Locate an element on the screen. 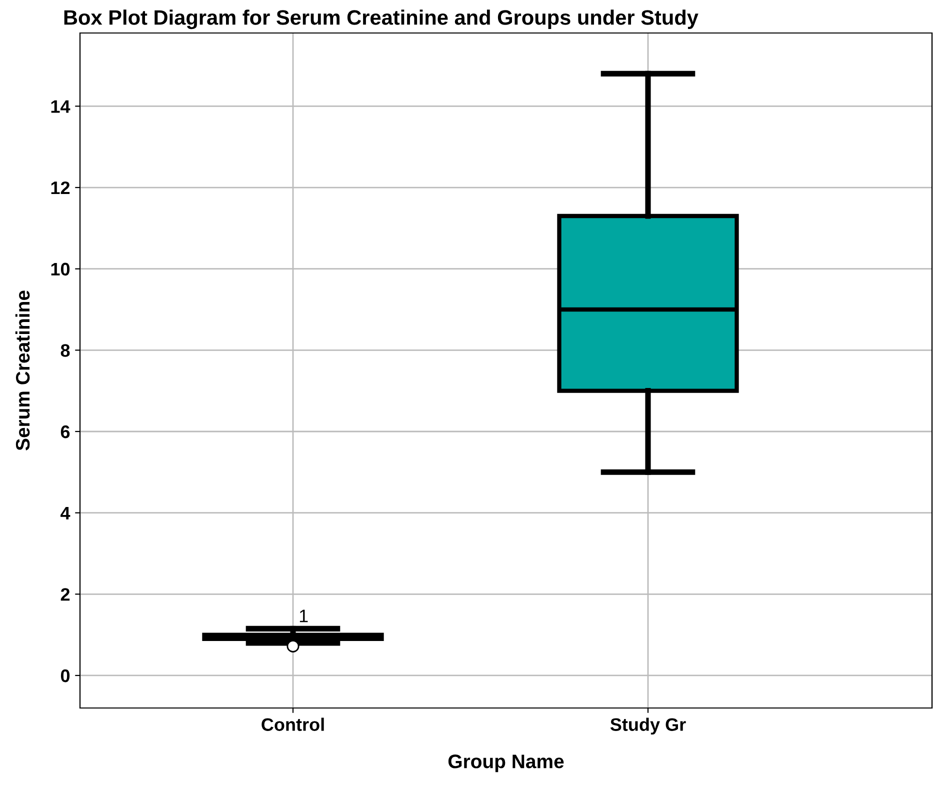  y-tick-label: 6 is located at coordinates (65, 431).